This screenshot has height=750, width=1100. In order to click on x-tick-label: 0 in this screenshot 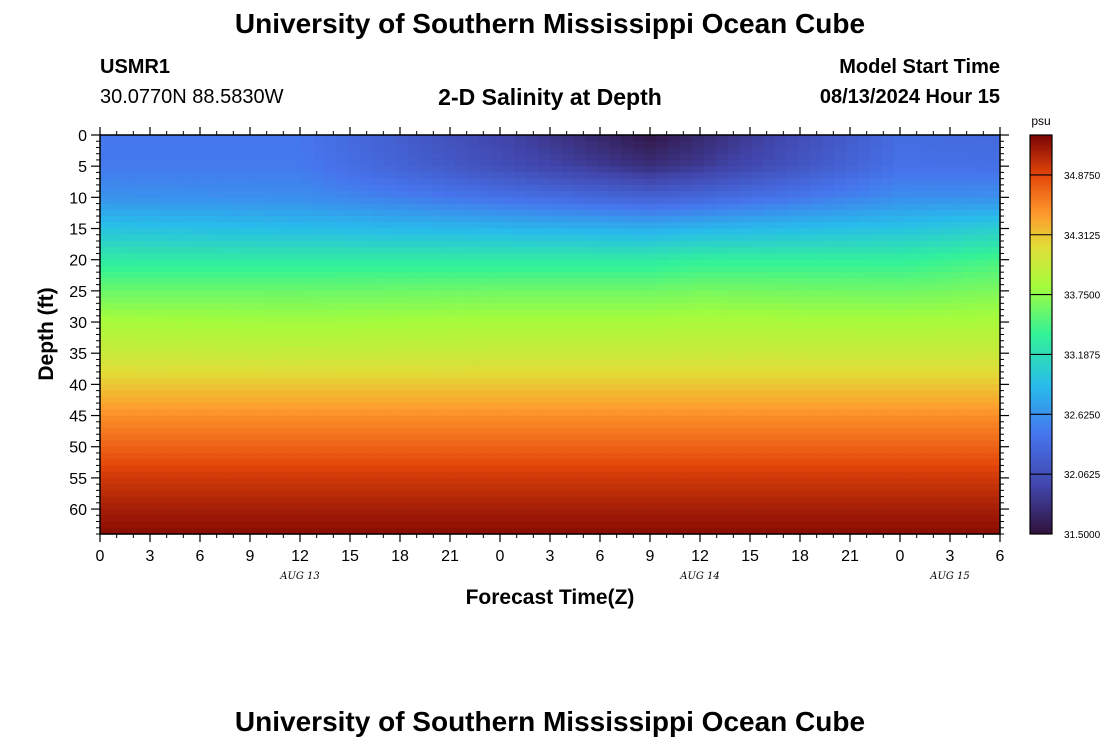, I will do `click(100, 556)`.